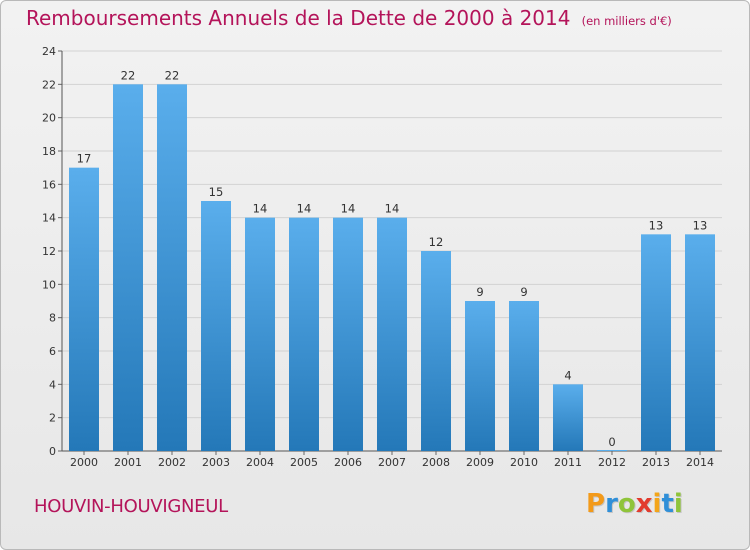 Image resolution: width=750 pixels, height=550 pixels. Describe the element at coordinates (131, 506) in the screenshot. I see `commune-name: HOUVIN-HOUVIGNEUL` at that location.